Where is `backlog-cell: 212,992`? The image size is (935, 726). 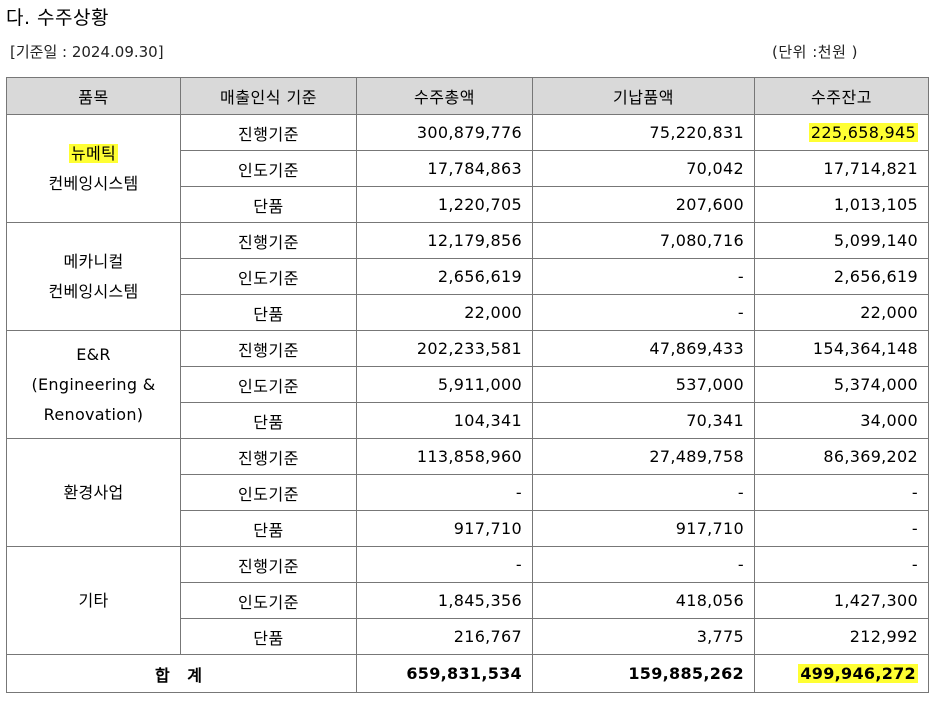
backlog-cell: 212,992 is located at coordinates (841, 636).